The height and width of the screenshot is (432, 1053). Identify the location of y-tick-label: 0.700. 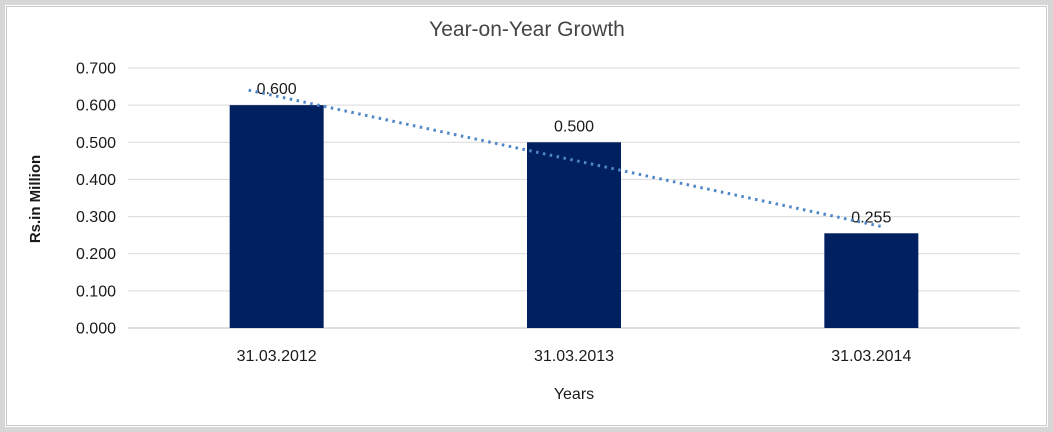
(96, 69).